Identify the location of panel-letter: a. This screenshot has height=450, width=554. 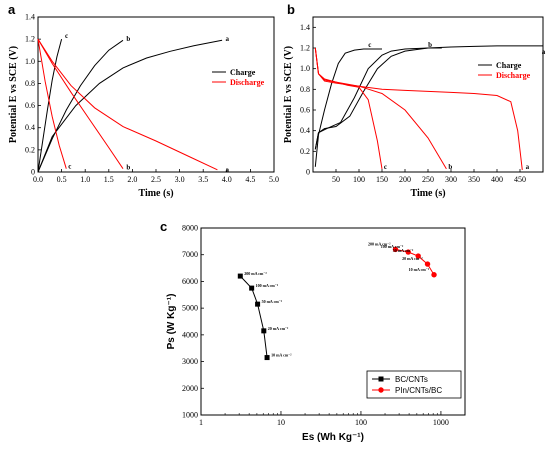
(12, 9).